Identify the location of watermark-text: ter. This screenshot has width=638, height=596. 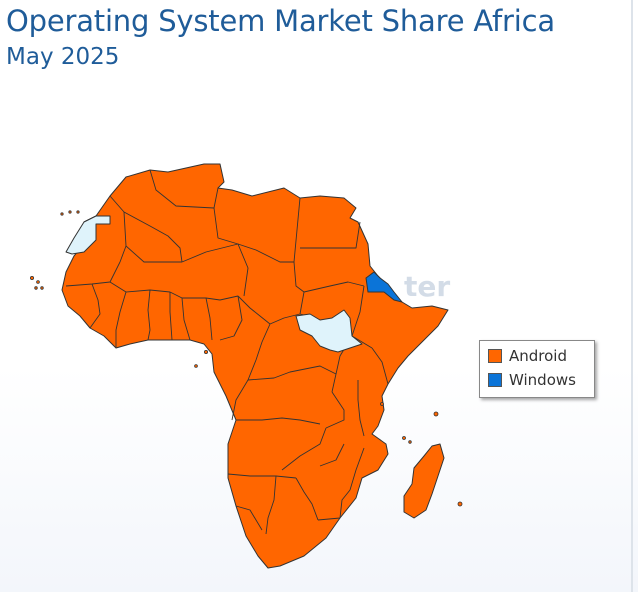
(427, 286).